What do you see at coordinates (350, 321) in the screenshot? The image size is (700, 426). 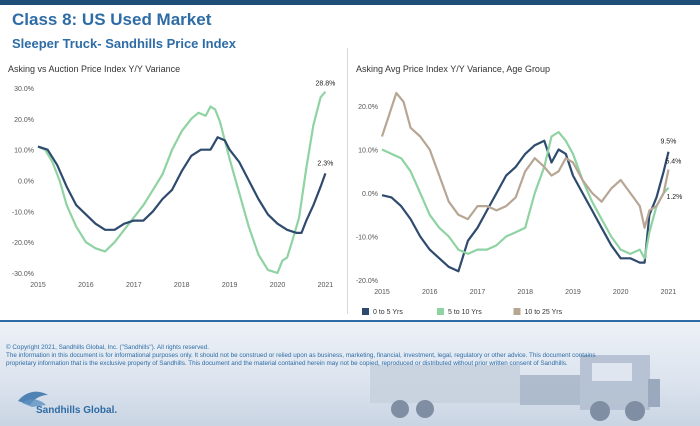 I see `footer-divider-line` at bounding box center [350, 321].